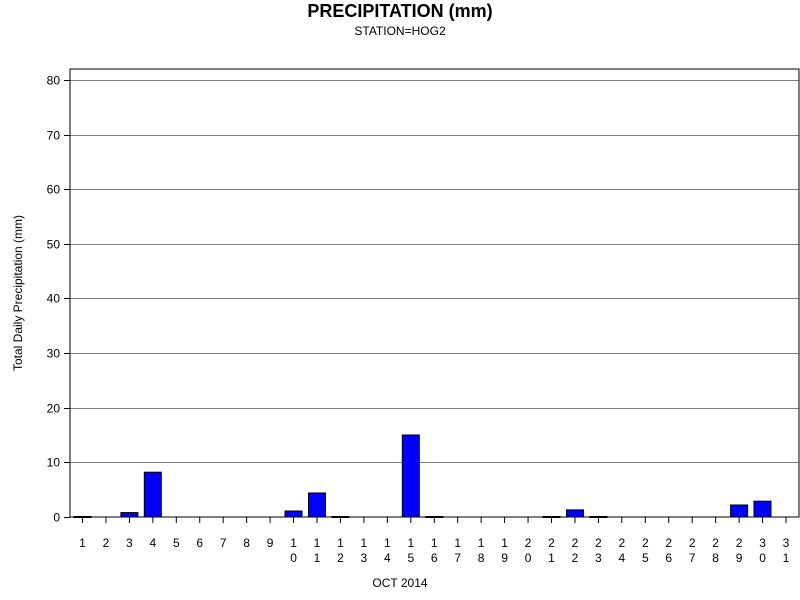 This screenshot has width=800, height=600. Describe the element at coordinates (422, 476) in the screenshot. I see `bars` at that location.